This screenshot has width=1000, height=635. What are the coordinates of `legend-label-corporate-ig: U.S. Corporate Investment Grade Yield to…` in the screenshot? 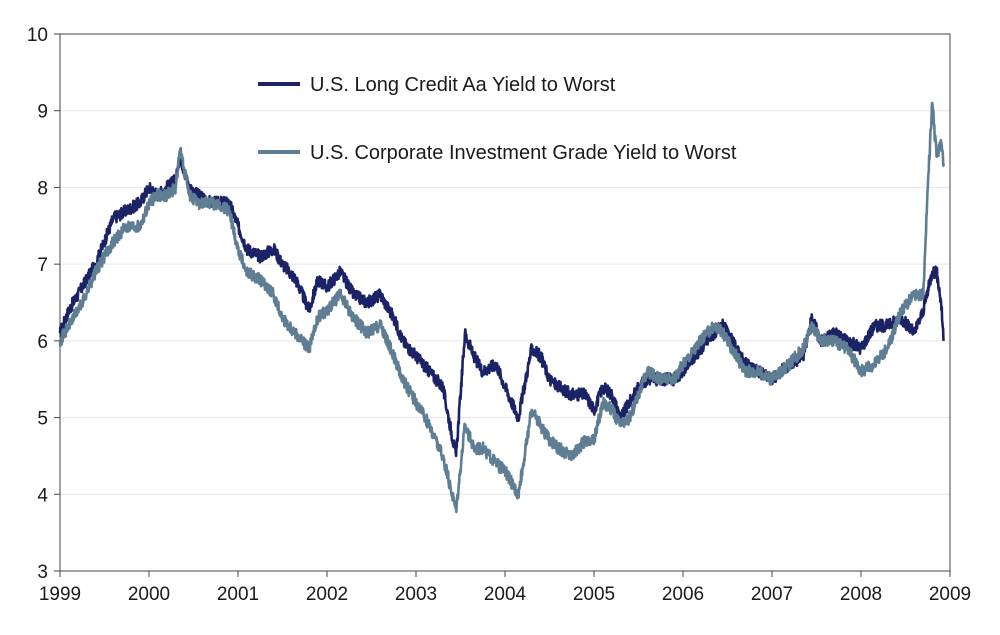 It's located at (523, 153).